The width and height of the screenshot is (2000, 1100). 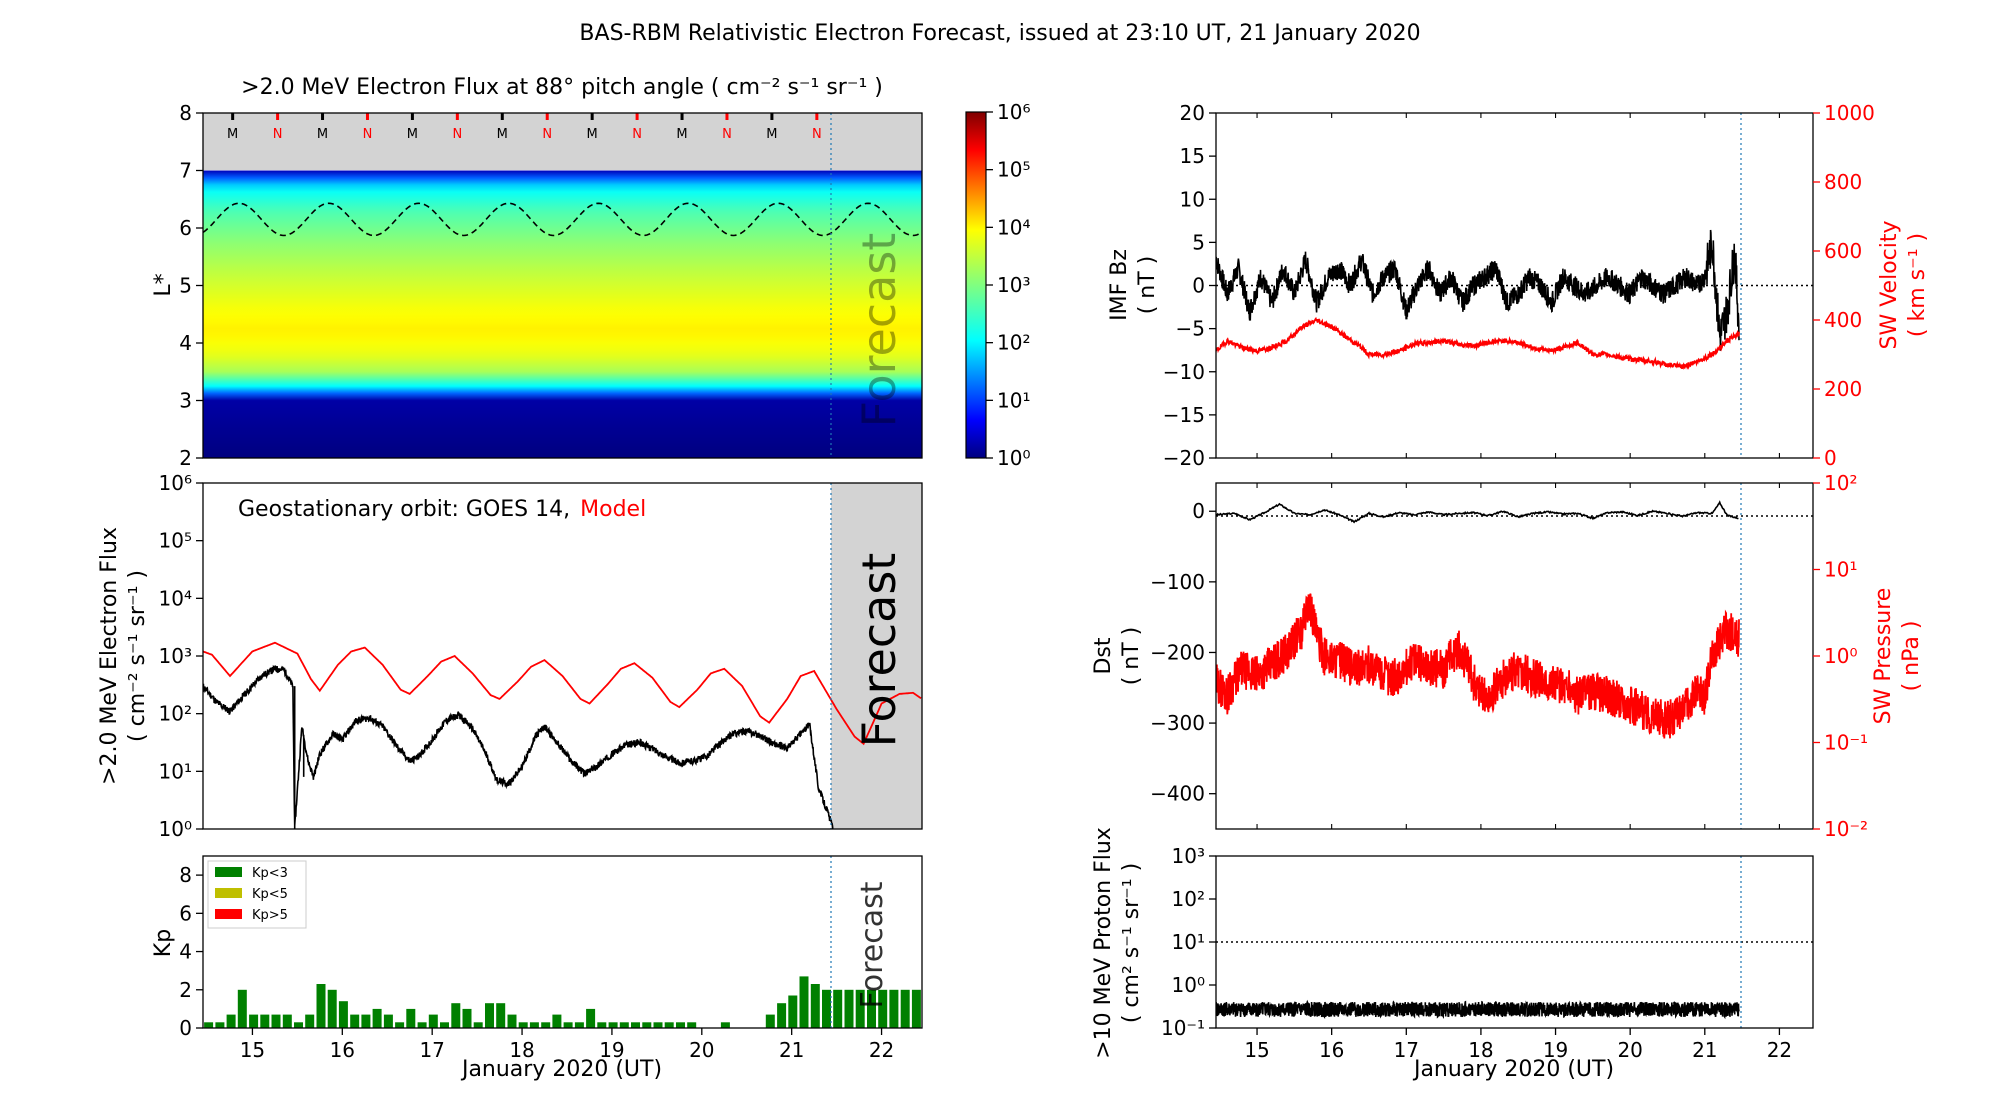 What do you see at coordinates (431, 1050) in the screenshot?
I see `x-tick-label: 17` at bounding box center [431, 1050].